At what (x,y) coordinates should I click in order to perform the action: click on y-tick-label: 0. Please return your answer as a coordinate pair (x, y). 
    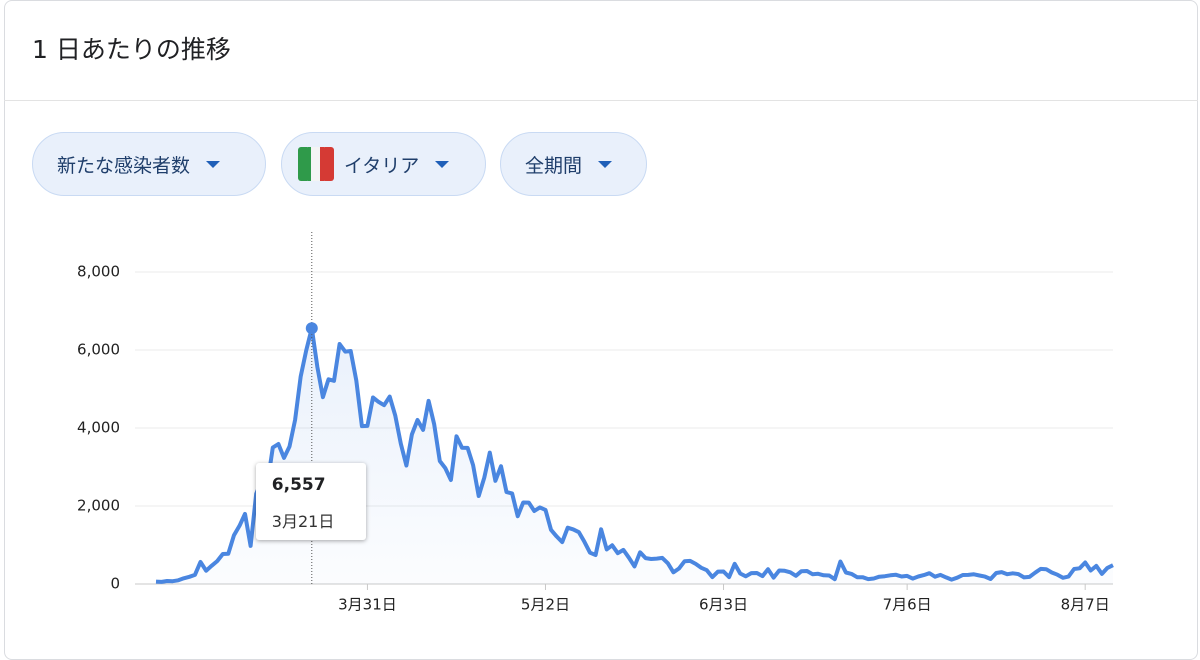
    Looking at the image, I should click on (115, 584).